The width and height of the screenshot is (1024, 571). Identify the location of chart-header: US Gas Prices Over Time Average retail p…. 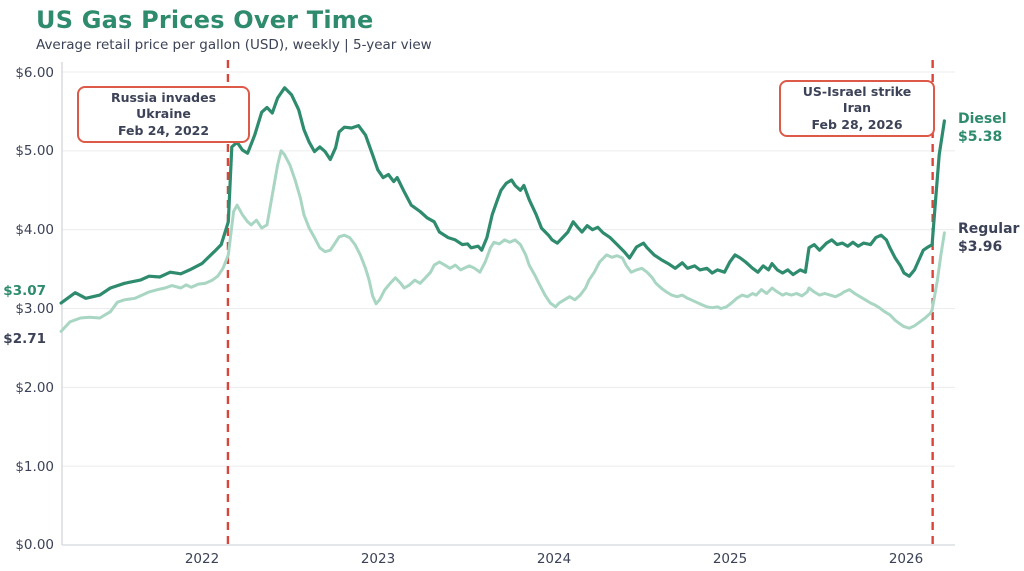
(234, 29).